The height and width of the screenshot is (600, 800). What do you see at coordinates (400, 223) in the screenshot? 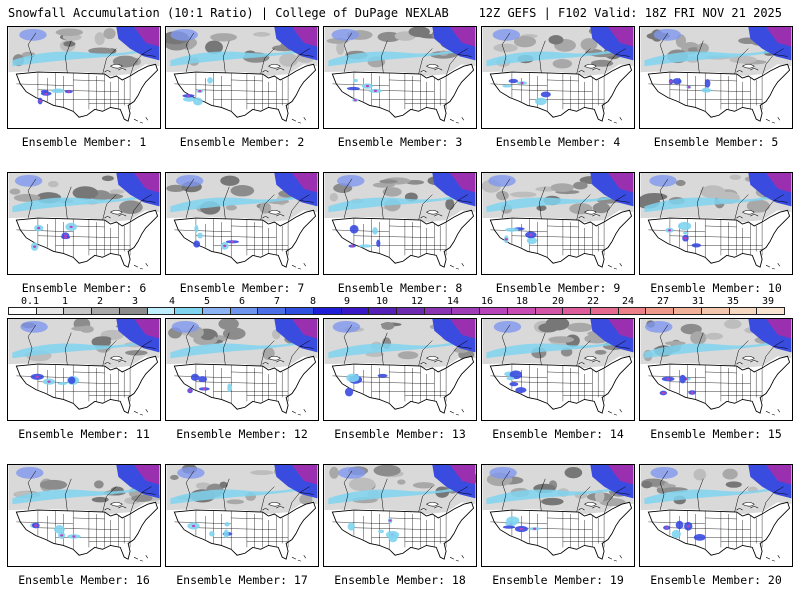
I see `ensemble-map-panel` at bounding box center [400, 223].